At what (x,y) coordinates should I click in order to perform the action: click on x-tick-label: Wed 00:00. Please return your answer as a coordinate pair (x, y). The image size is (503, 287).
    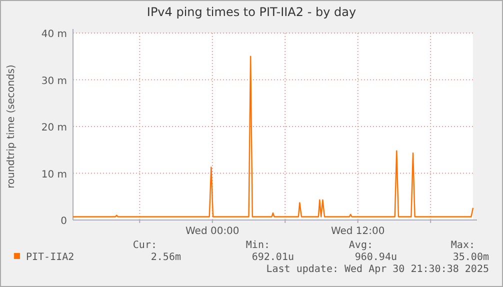
    Looking at the image, I should click on (212, 231).